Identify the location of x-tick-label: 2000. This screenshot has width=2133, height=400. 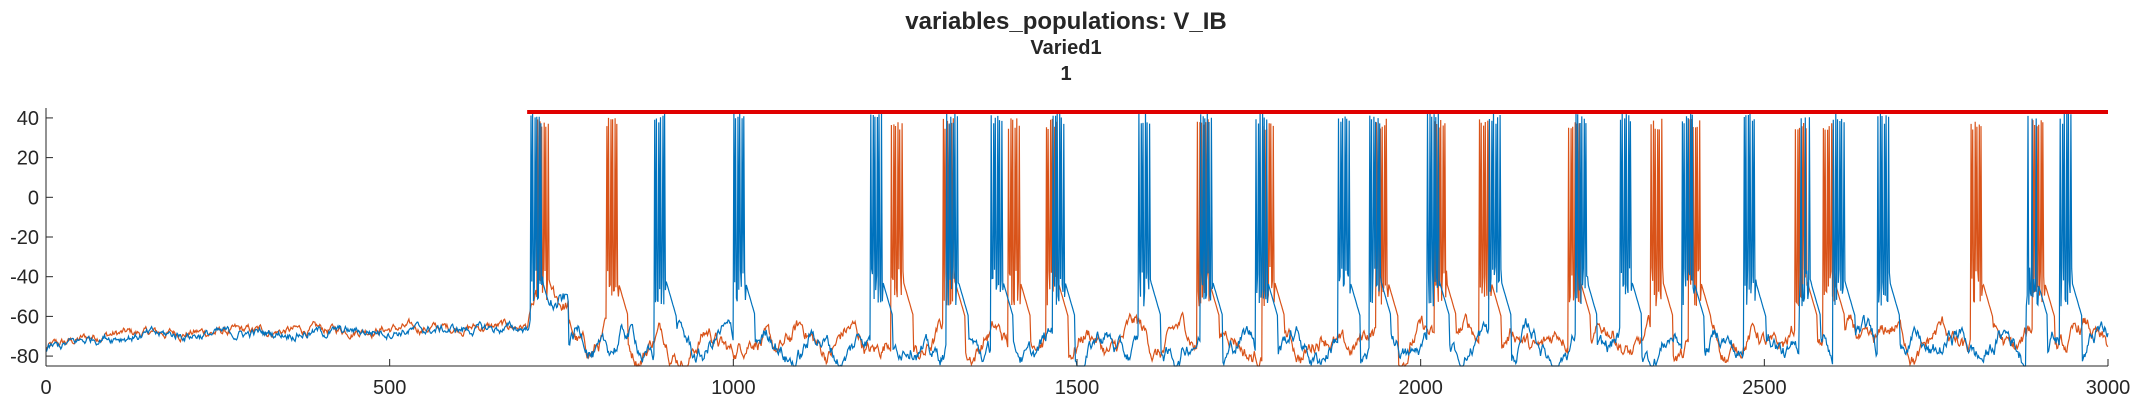
(1420, 388).